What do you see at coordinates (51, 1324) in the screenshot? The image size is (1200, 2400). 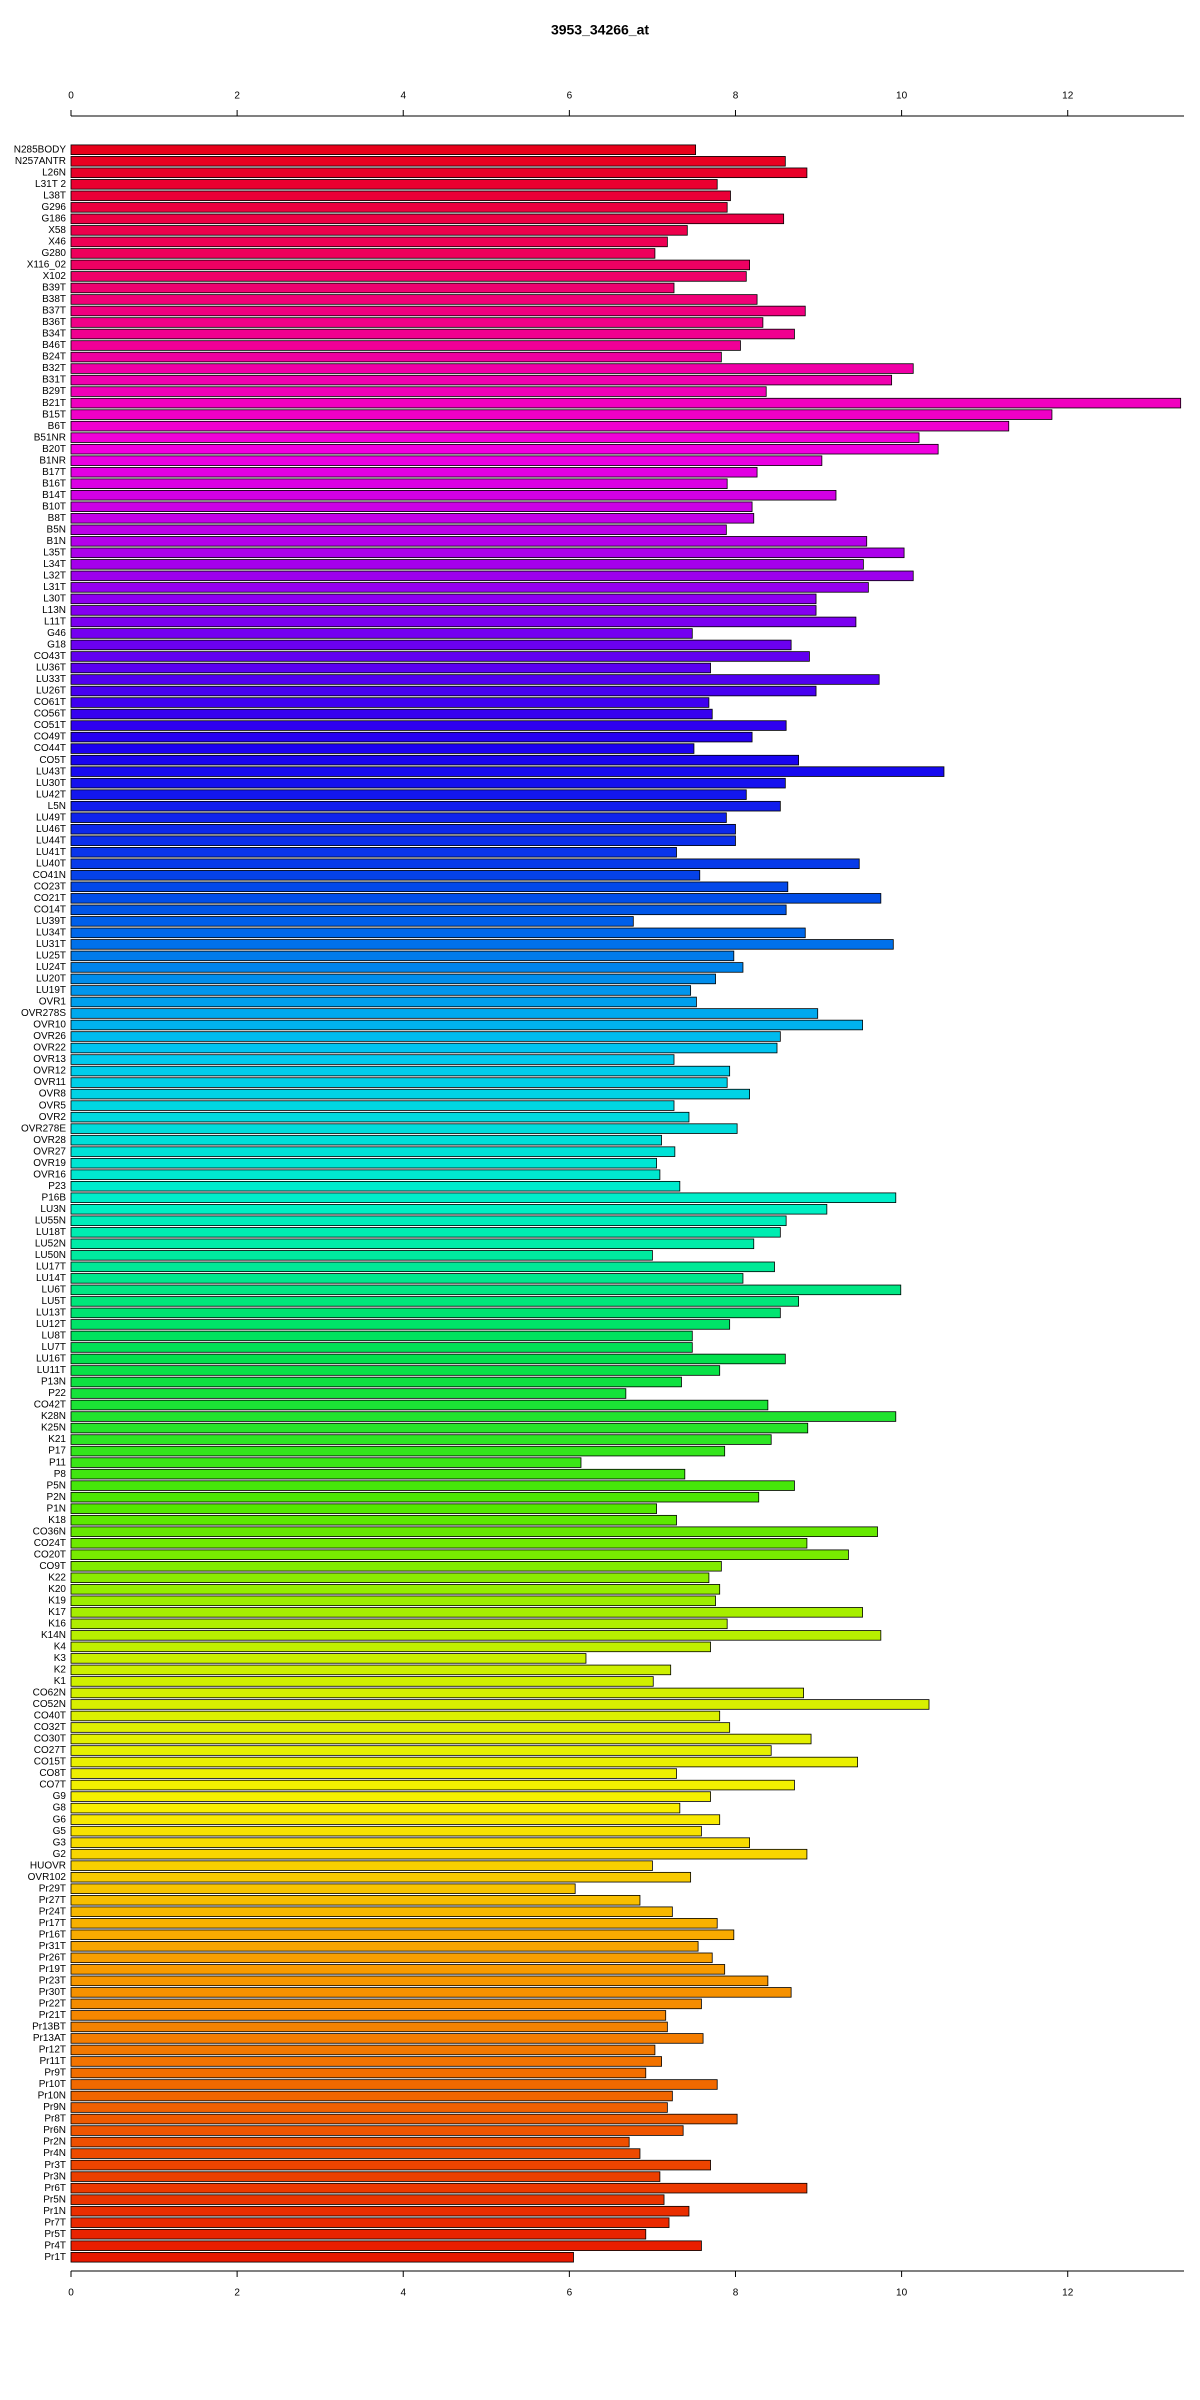 I see `y-tick-label: LU12T` at bounding box center [51, 1324].